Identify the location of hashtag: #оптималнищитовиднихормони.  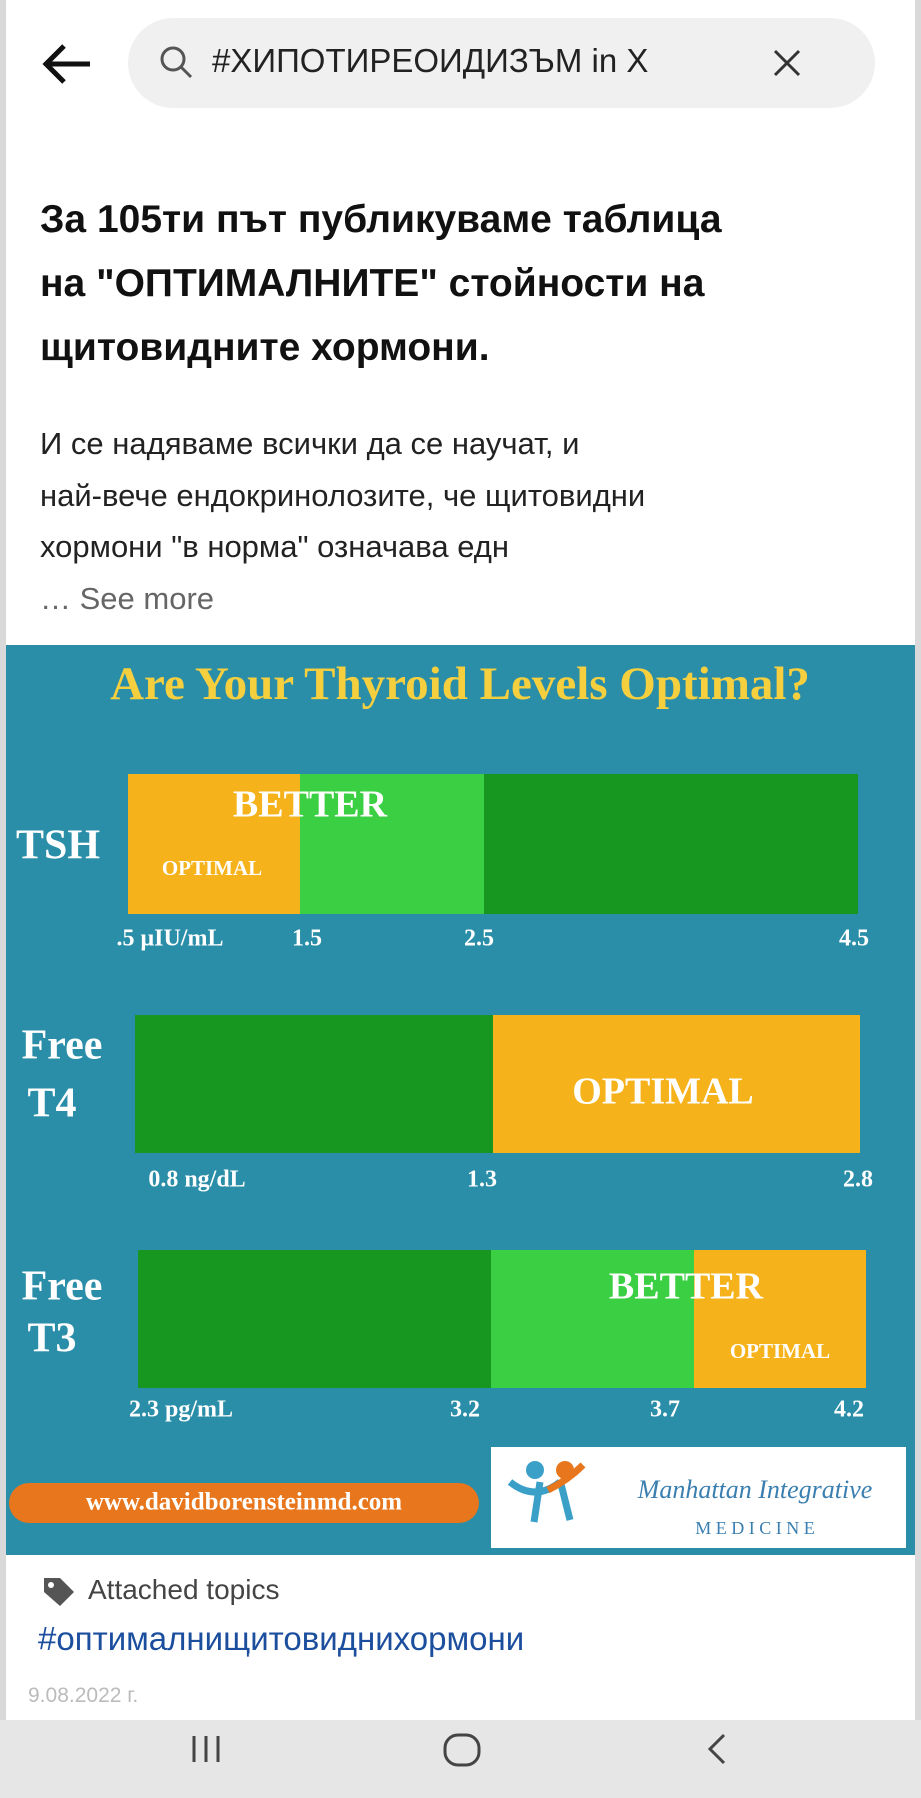
(281, 1638).